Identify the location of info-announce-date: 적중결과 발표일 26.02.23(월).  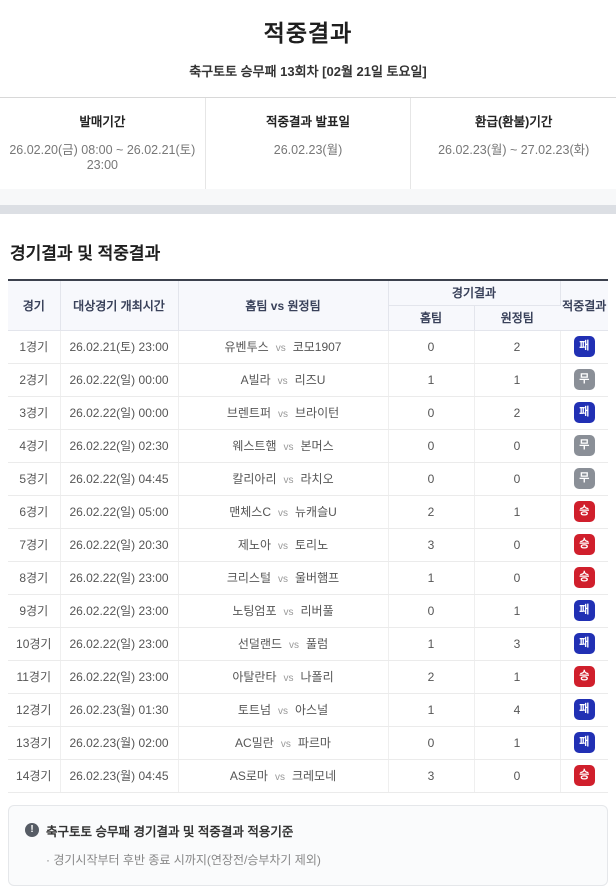
(307, 143).